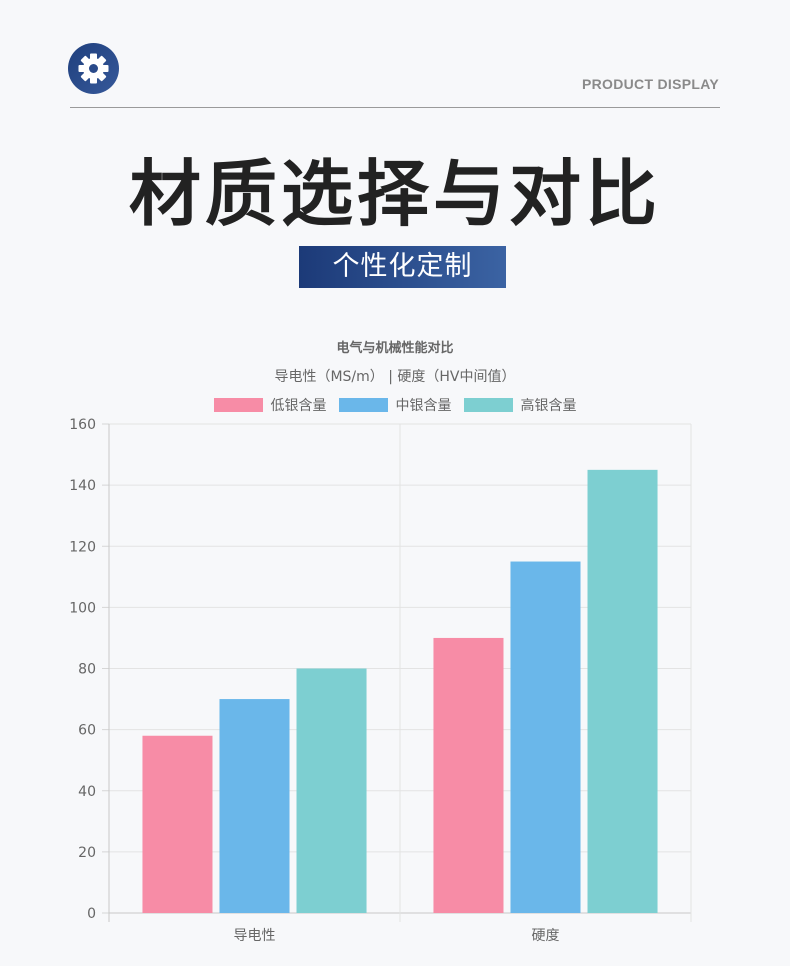 Image resolution: width=790 pixels, height=966 pixels. Describe the element at coordinates (82, 547) in the screenshot. I see `y-tick-label: 120` at that location.